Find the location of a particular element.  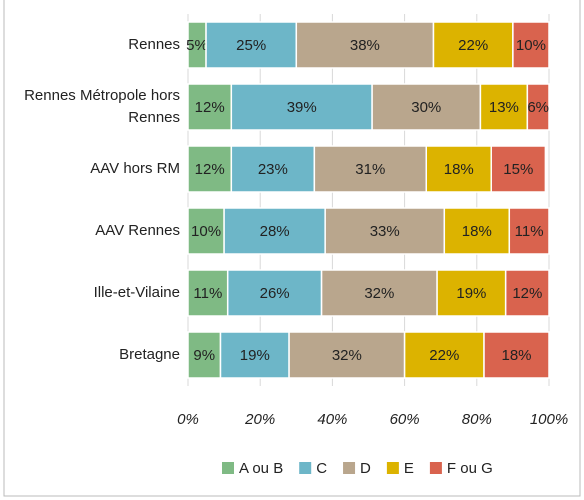

category-label: Bretagne is located at coordinates (149, 354).